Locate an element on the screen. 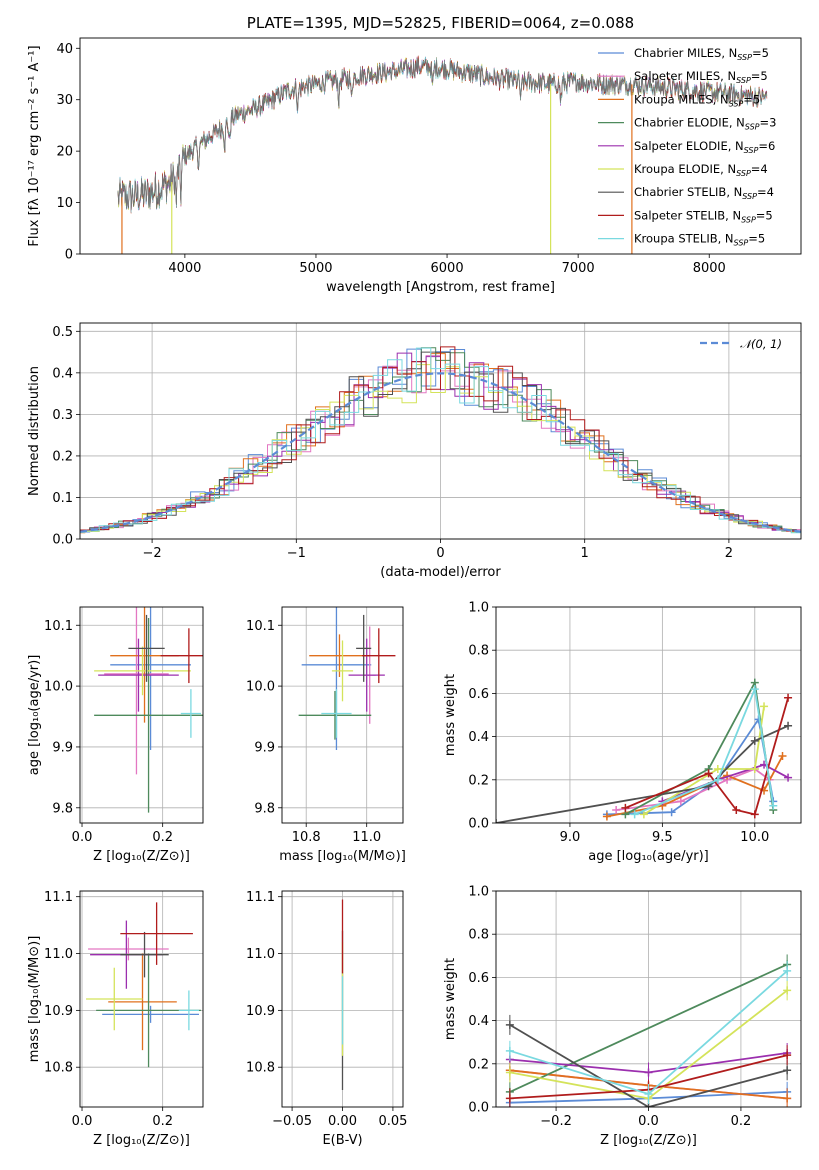  legend-entry: Salpeter STELIB, NSSP=5 is located at coordinates (703, 216).